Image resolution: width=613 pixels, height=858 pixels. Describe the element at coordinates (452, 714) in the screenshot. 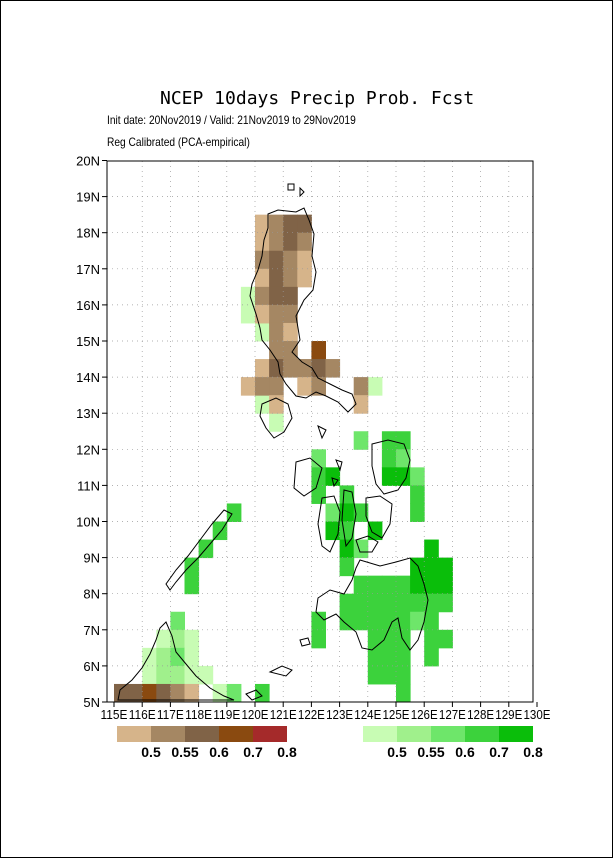

I see `lon-label: 127E` at that location.